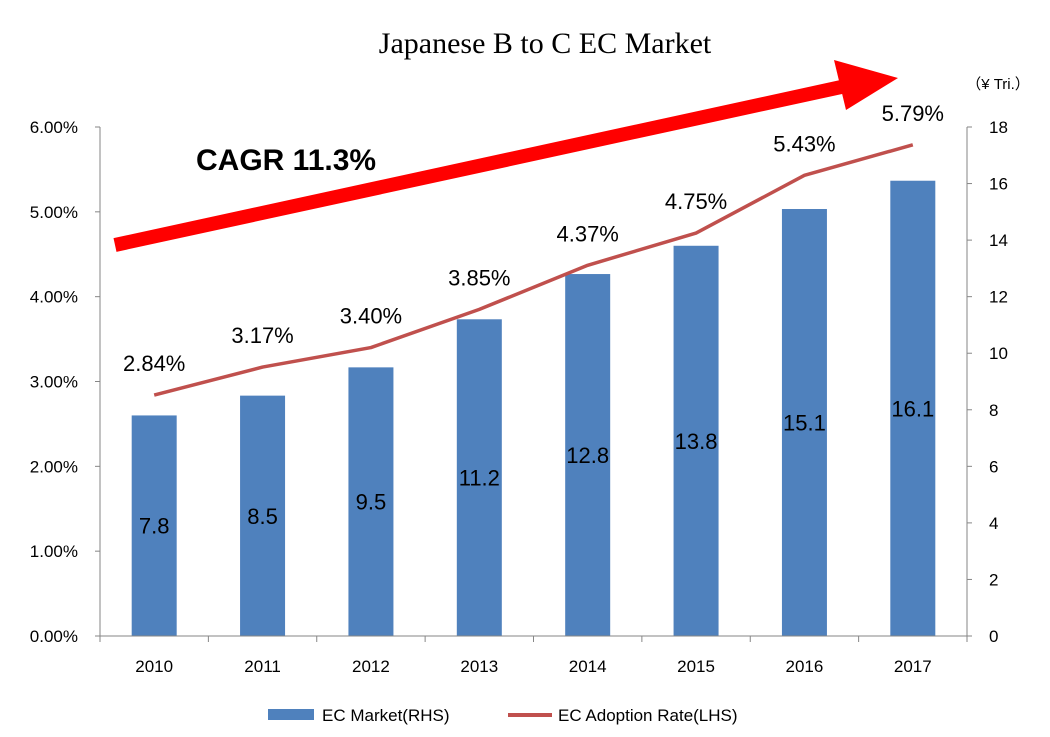  What do you see at coordinates (54, 297) in the screenshot?
I see `left-tick-label: 4.00%` at bounding box center [54, 297].